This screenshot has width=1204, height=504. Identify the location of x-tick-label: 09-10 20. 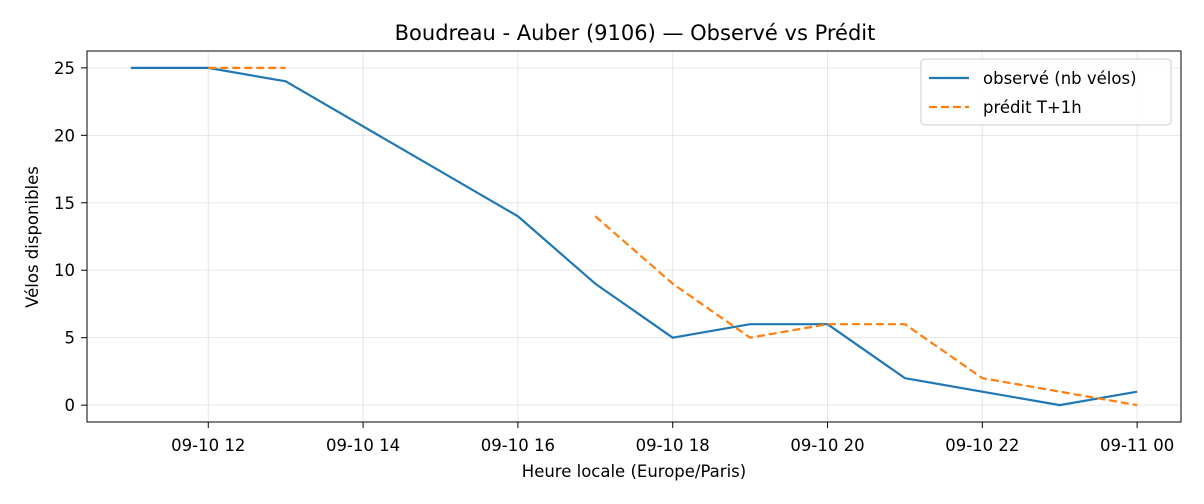
(827, 445).